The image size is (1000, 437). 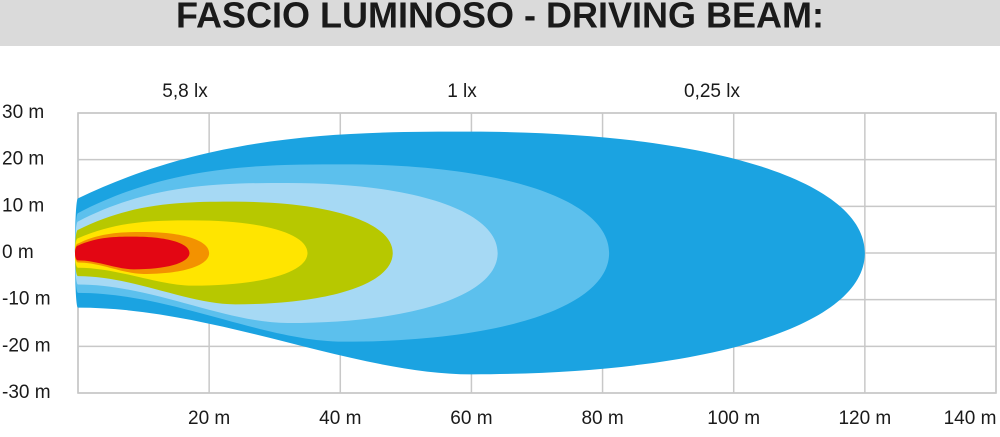 I want to click on y-tick-label: 0 m, so click(x=18, y=252).